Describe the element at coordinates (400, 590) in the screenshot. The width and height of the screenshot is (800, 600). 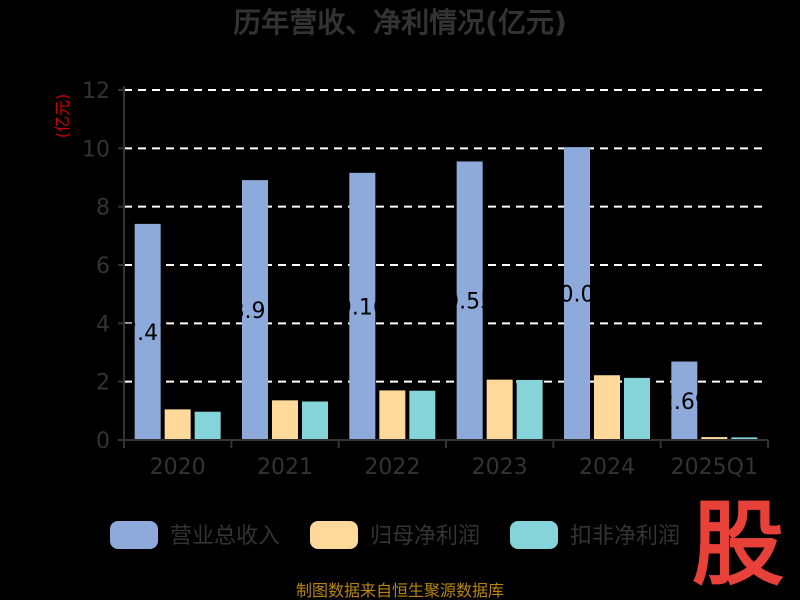
I see `data-source-note: 制图数据来自恒生聚源数据库` at that location.